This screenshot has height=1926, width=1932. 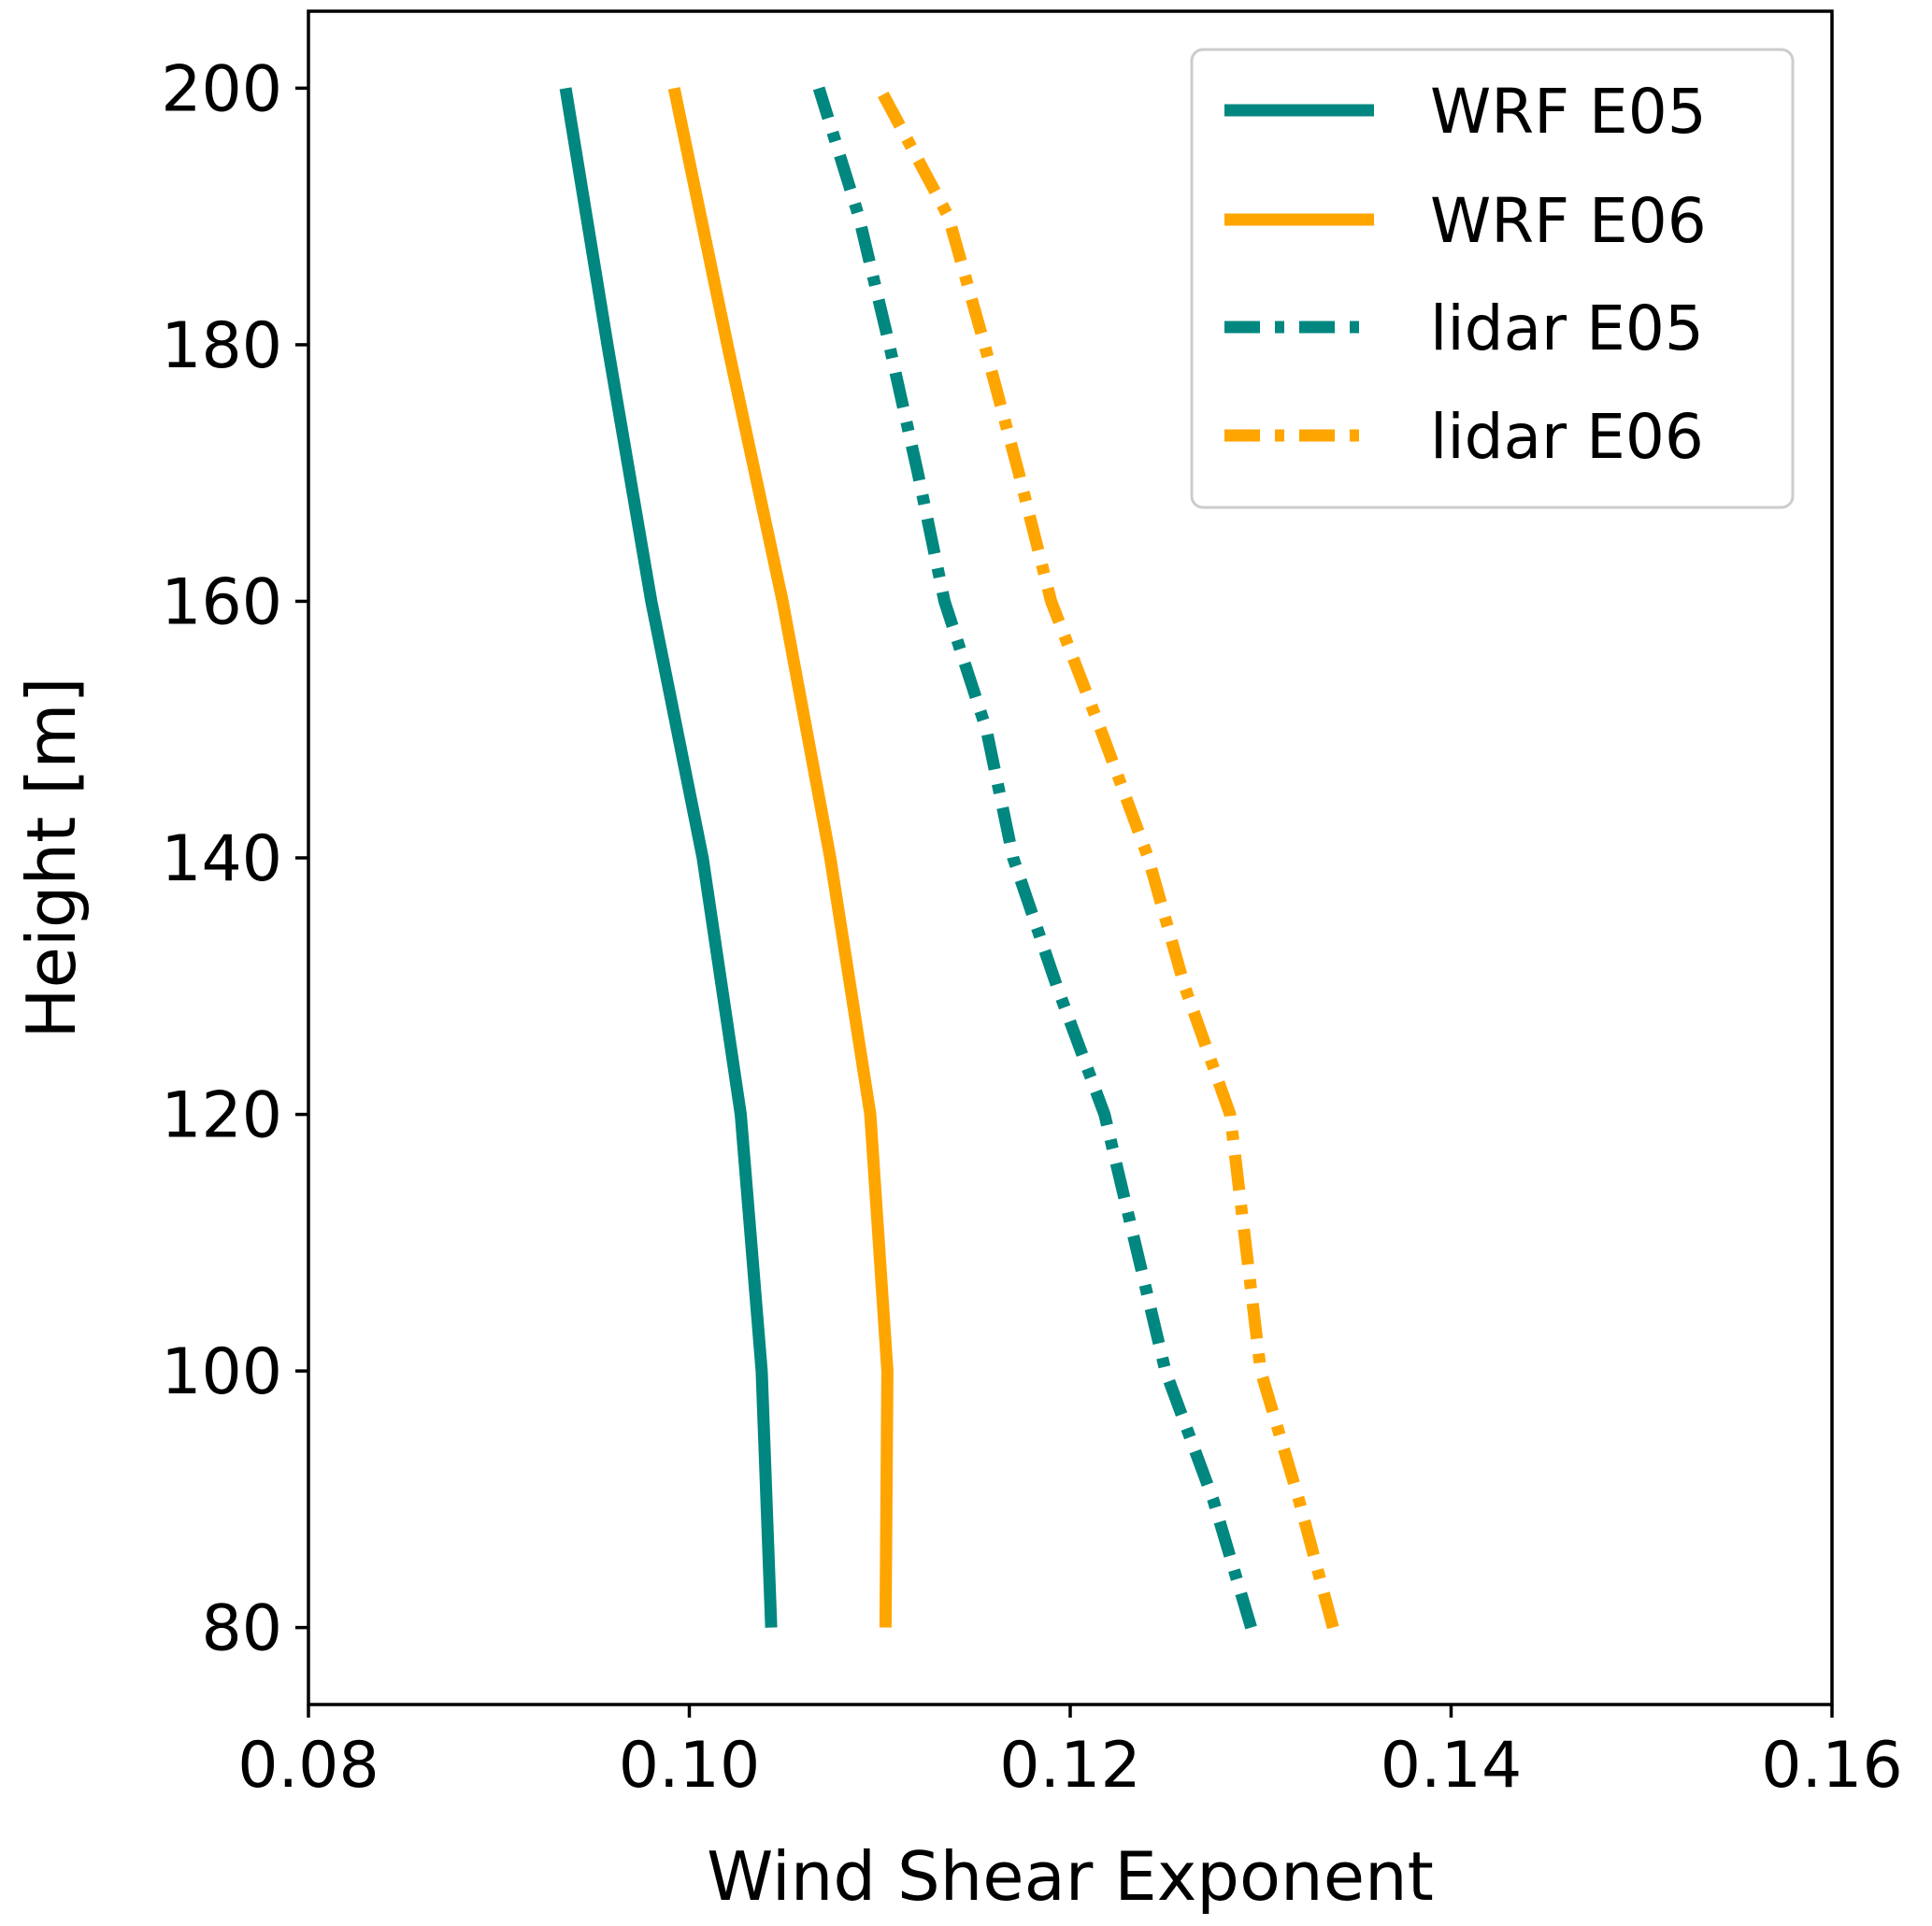 I want to click on x-tick-label: 0.10, so click(x=689, y=1766).